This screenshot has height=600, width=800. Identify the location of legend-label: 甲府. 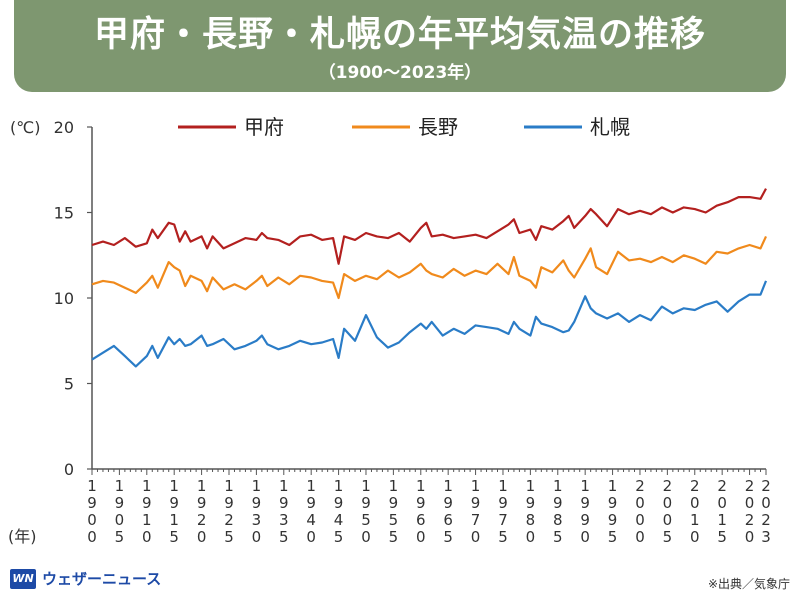
(264, 127).